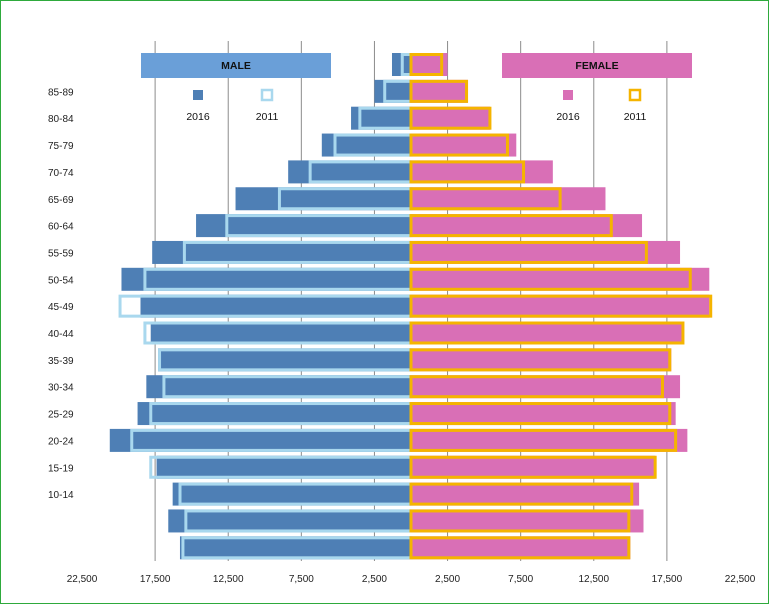 This screenshot has width=769, height=605. Describe the element at coordinates (635, 95) in the screenshot. I see `legend-female-2011-swatch` at that location.